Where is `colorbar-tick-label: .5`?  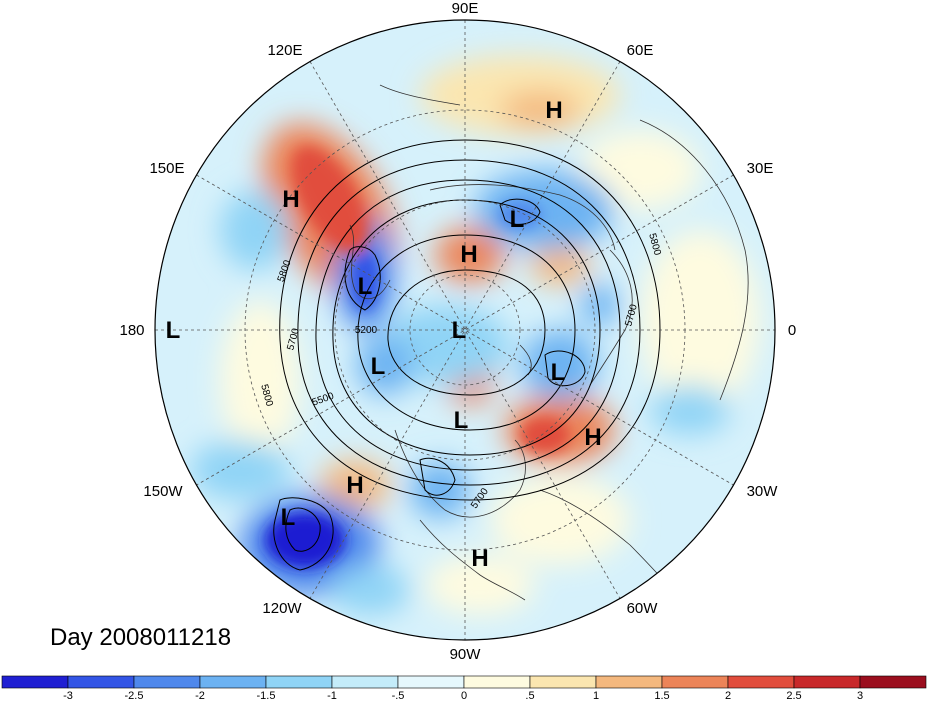
colorbar-tick-label: .5 is located at coordinates (529, 696).